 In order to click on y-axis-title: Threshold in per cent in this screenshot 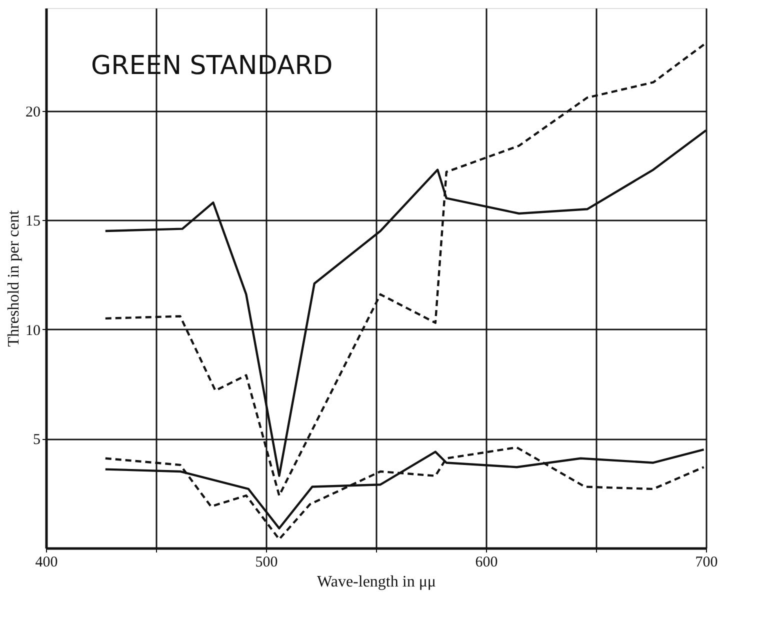, I will do `click(14, 278)`.